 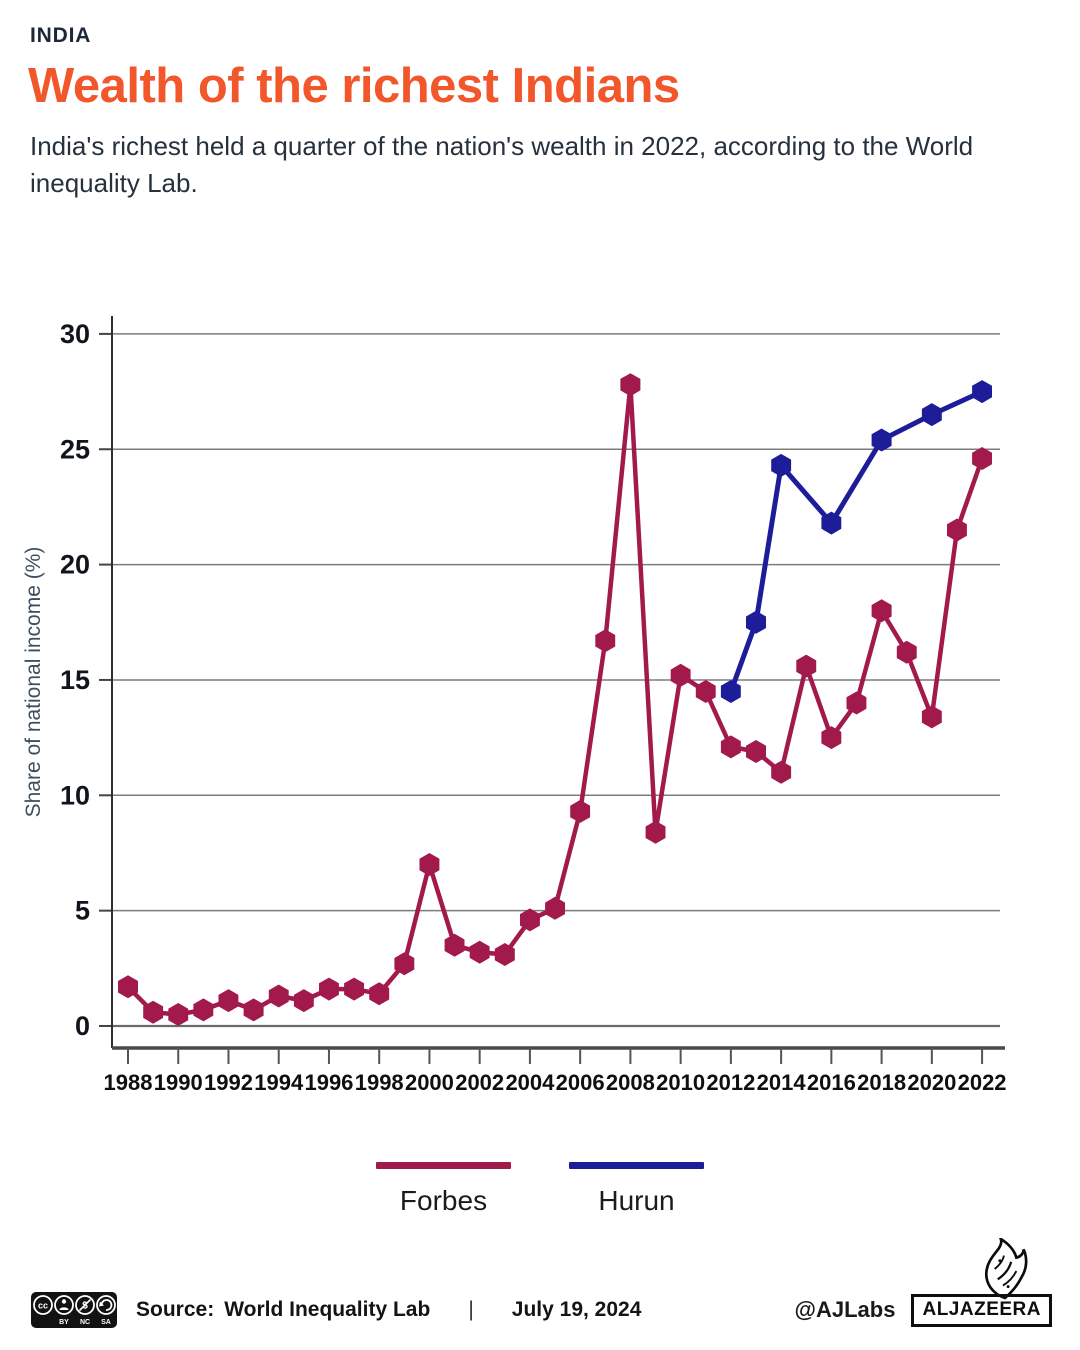 I want to click on forbes-marker-2017, so click(x=856, y=703).